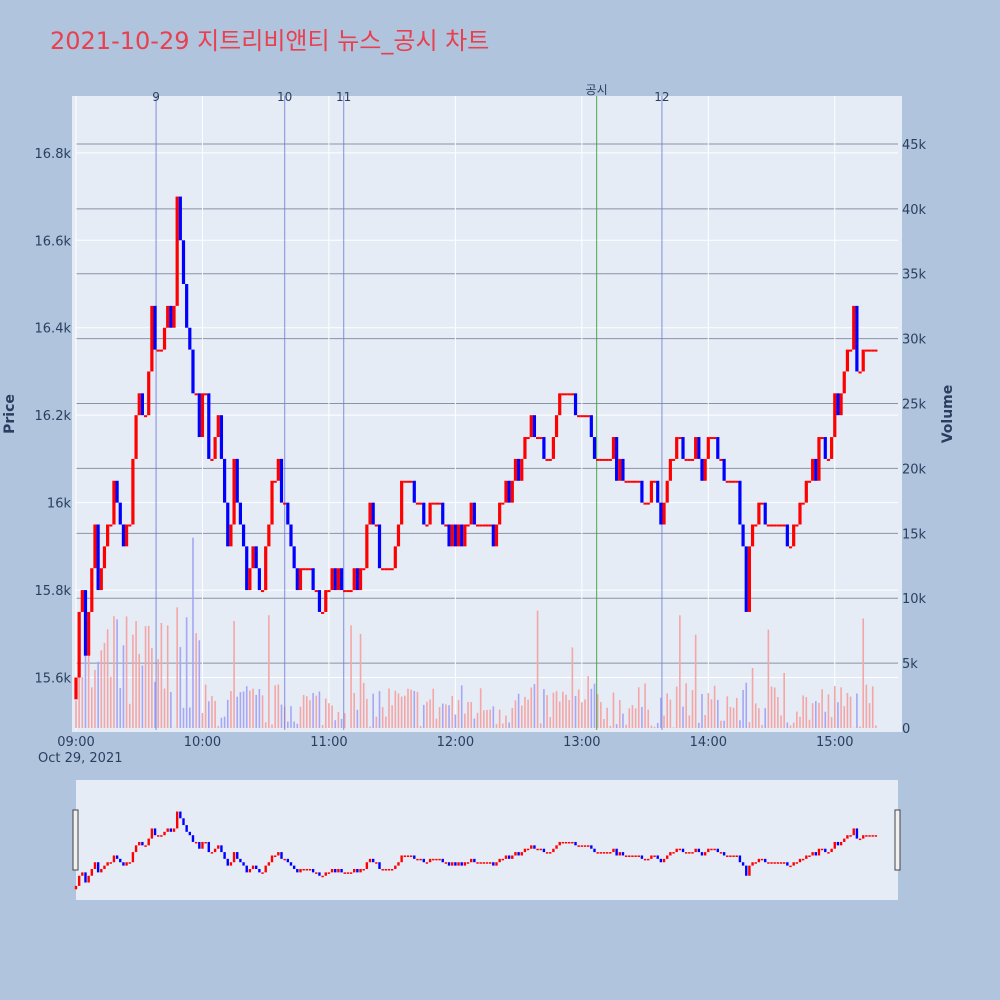  Describe the element at coordinates (343, 97) in the screenshot. I see `event-marker-label: 11` at that location.